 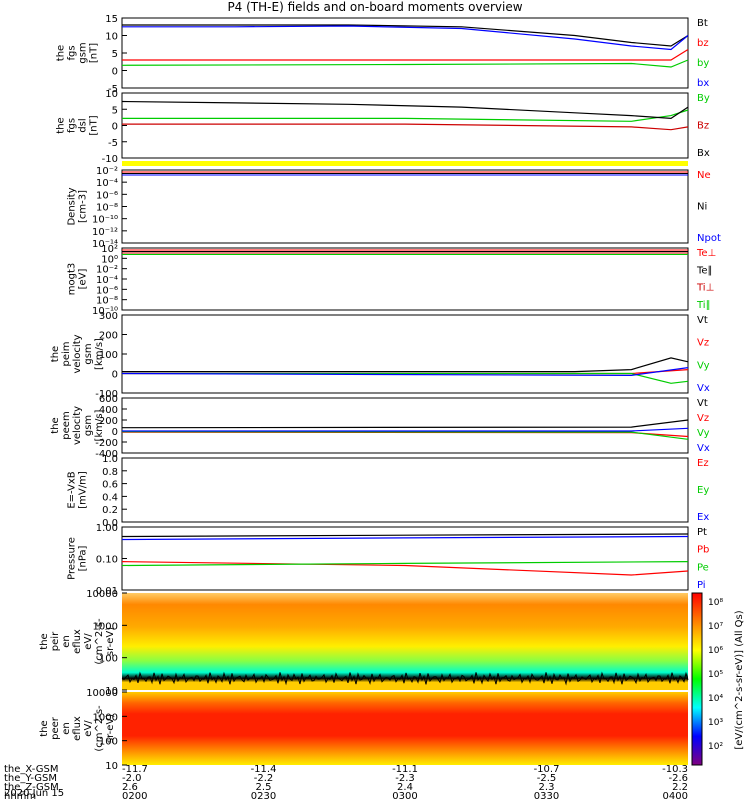 I want to click on y-tick-label: 10⁰, so click(x=109, y=259).